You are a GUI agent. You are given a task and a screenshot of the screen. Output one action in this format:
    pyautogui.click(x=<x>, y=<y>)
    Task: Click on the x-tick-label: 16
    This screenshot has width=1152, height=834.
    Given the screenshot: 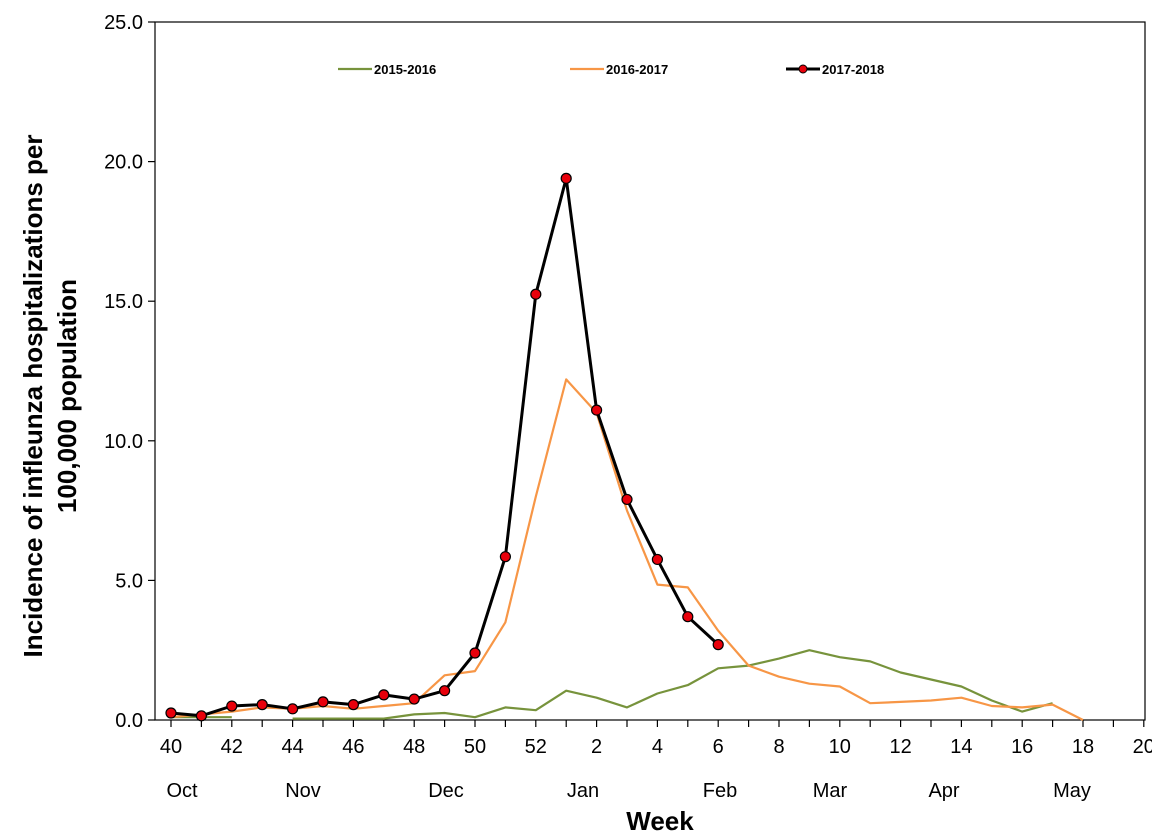 What is the action you would take?
    pyautogui.click(x=1022, y=747)
    